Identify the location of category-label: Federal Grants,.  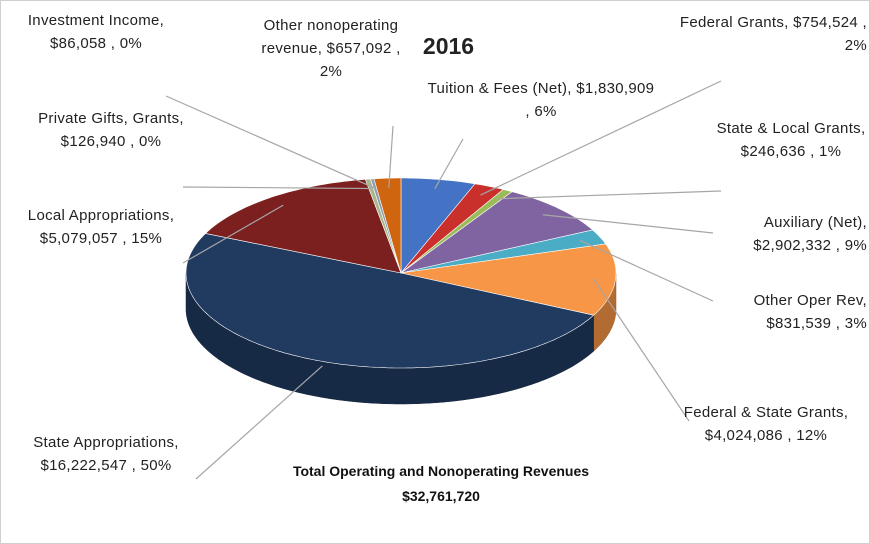
(734, 22).